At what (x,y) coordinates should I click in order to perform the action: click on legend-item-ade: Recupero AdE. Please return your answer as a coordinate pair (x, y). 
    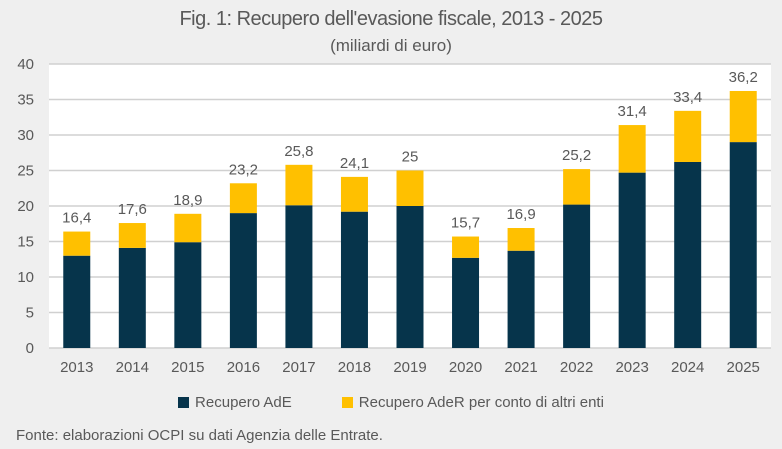
    Looking at the image, I should click on (235, 402).